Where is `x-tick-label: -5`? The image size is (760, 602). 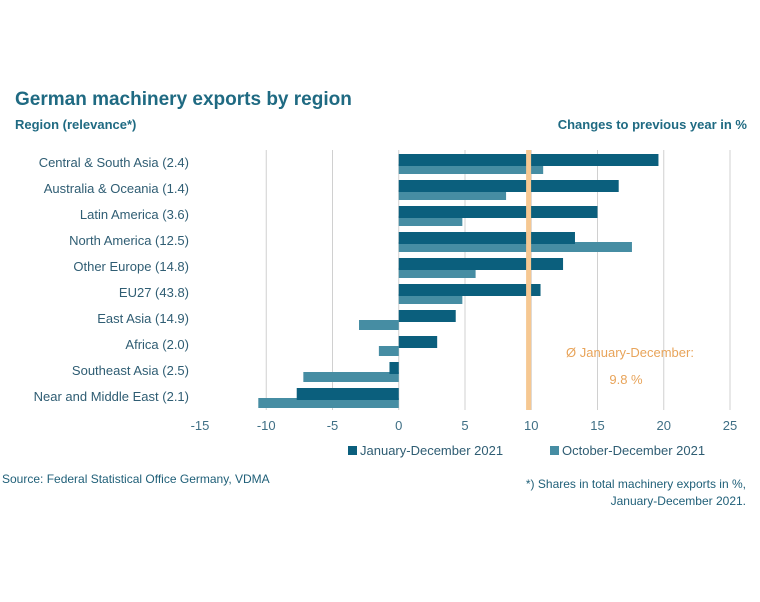 x-tick-label: -5 is located at coordinates (333, 425).